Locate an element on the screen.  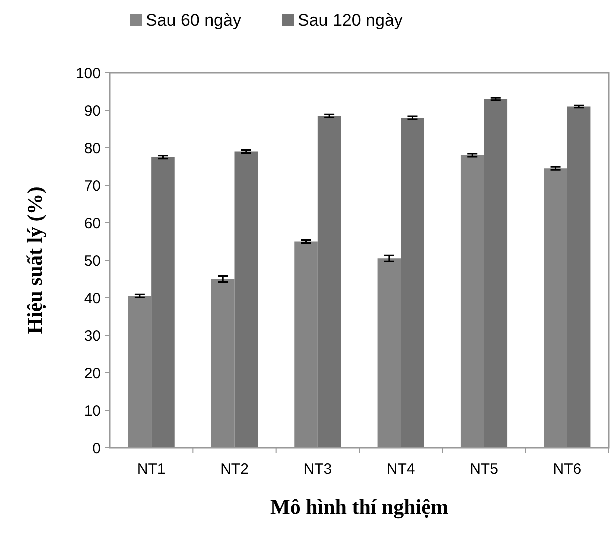
y-tick-label: 40 is located at coordinates (92, 299).